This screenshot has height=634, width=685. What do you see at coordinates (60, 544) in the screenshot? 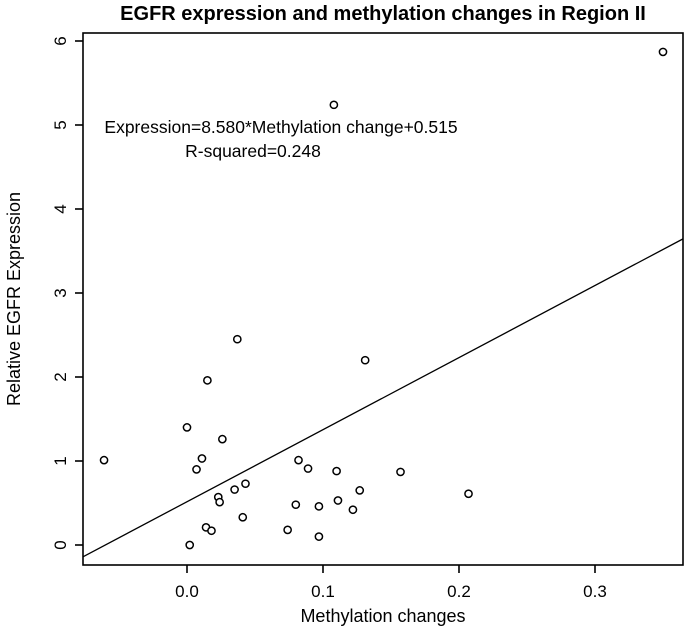
I see `y-tick-label: 0` at bounding box center [60, 544].